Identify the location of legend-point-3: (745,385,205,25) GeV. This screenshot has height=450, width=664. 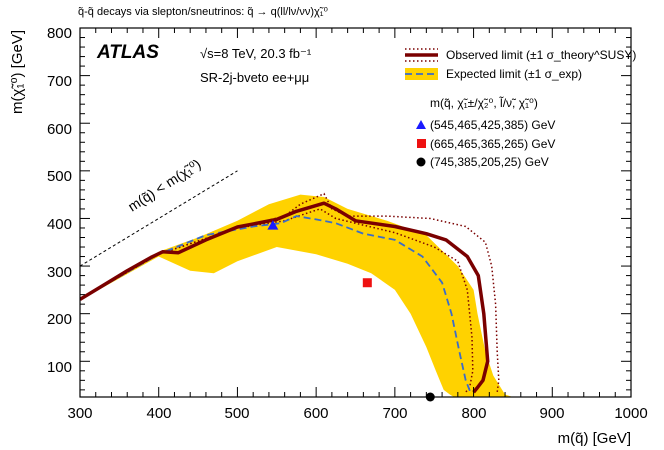
(489, 162).